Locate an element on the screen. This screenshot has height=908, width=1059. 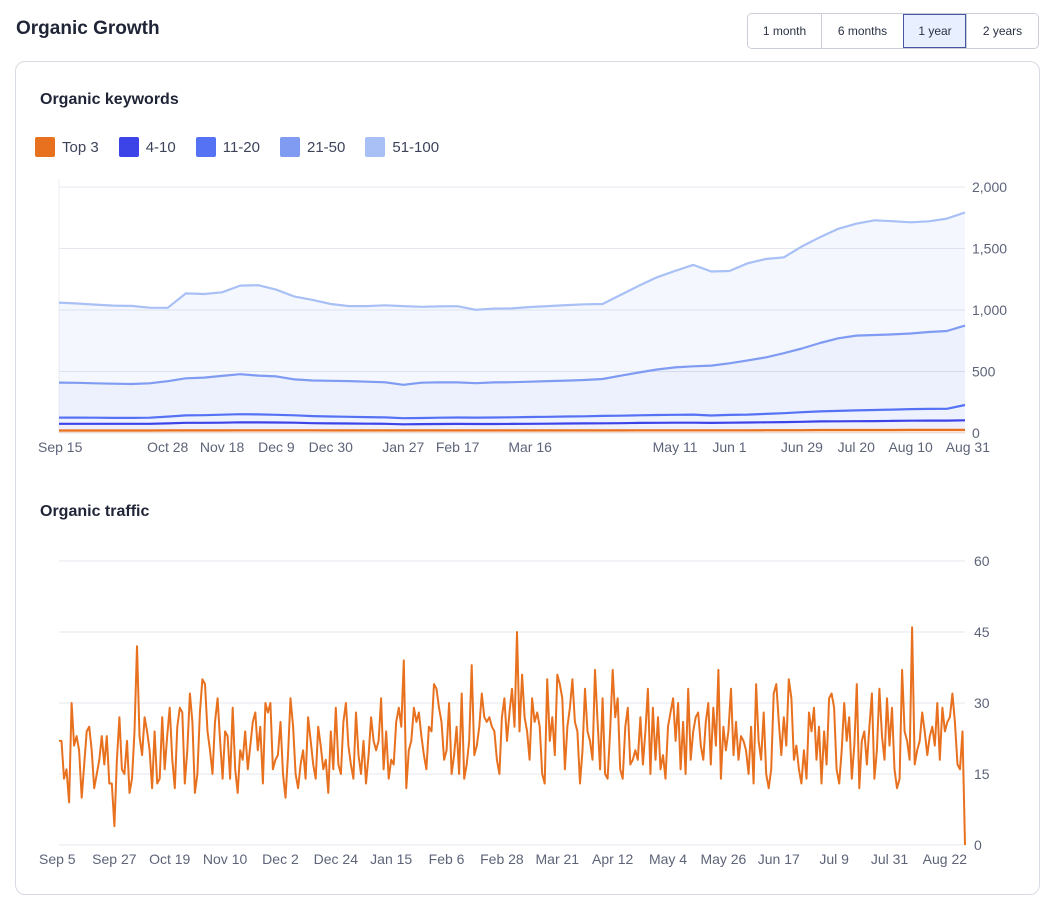
keywords-legend: Top 3 4-10 11-20 21-50 51-100 is located at coordinates (247, 147).